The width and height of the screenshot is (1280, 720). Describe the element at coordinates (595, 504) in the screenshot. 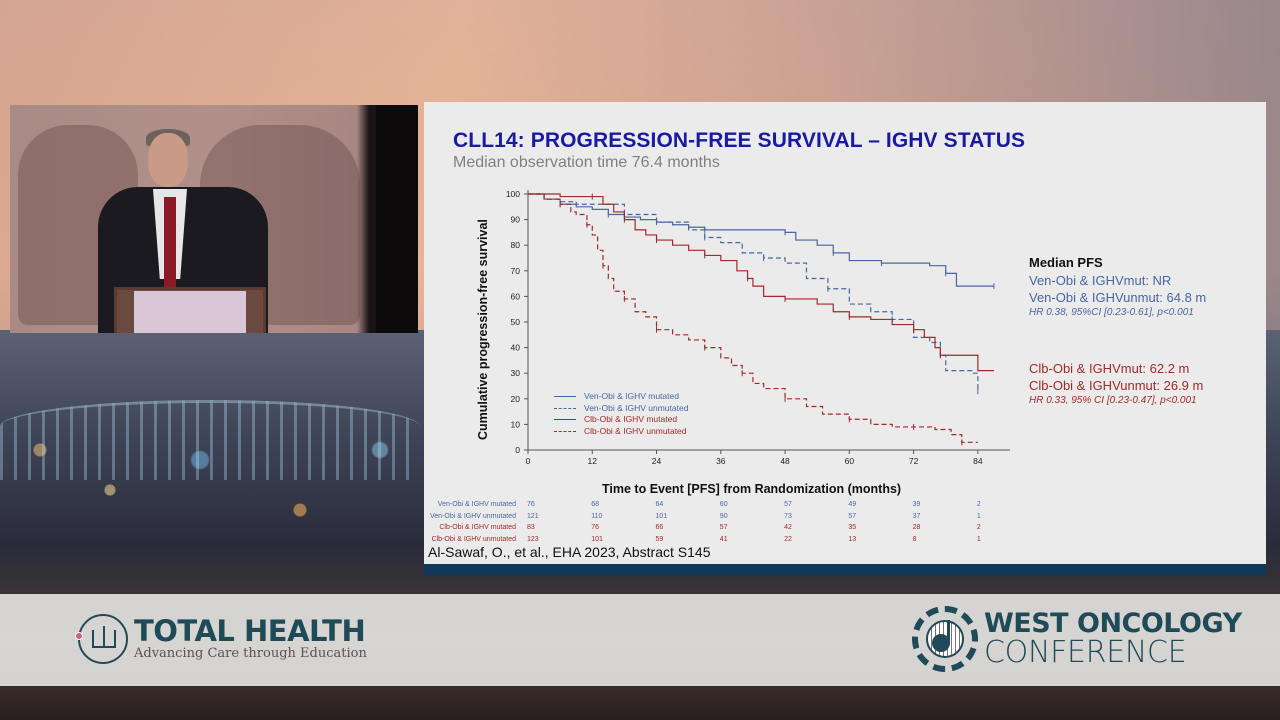

I see `risk-value: 68` at that location.